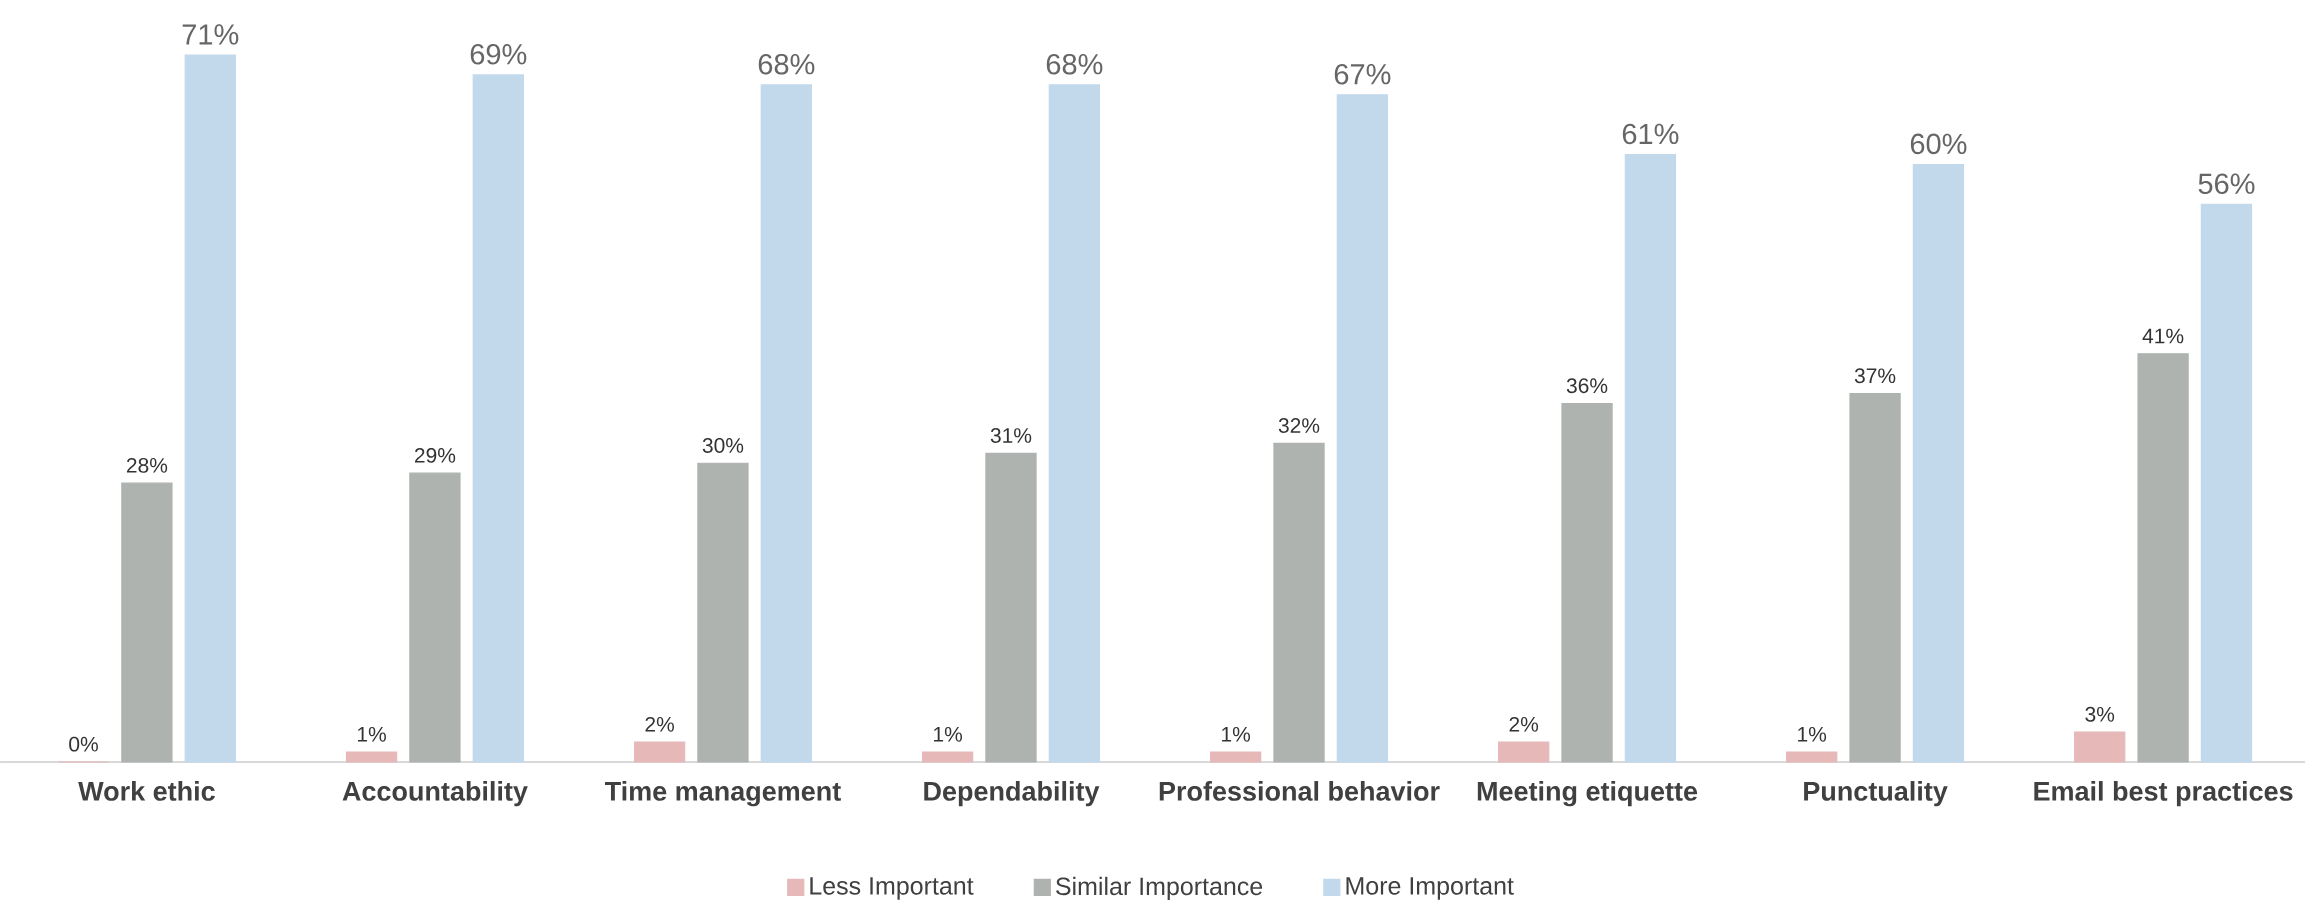 The image size is (2305, 909). Describe the element at coordinates (1299, 425) in the screenshot. I see `data-label: 32%` at that location.